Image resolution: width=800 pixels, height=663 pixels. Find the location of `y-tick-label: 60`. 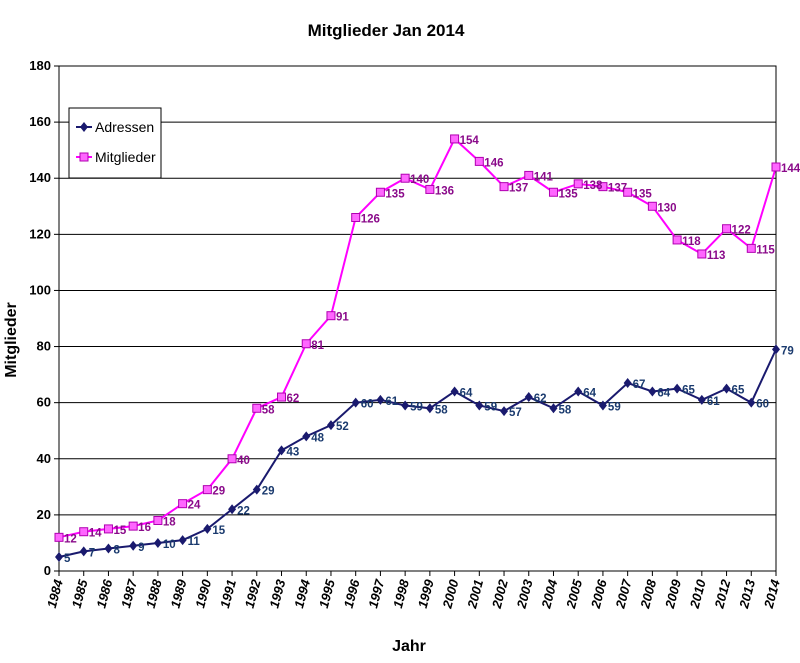

y-tick-label: 60 is located at coordinates (44, 402).